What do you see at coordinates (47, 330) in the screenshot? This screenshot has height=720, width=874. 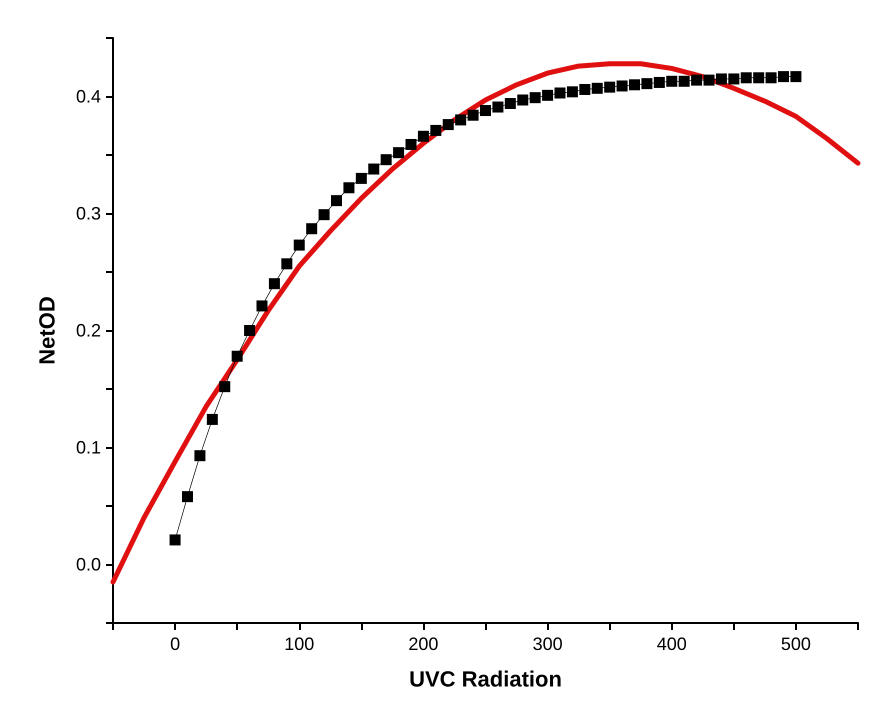 I see `y-axis-title: NetOD` at bounding box center [47, 330].